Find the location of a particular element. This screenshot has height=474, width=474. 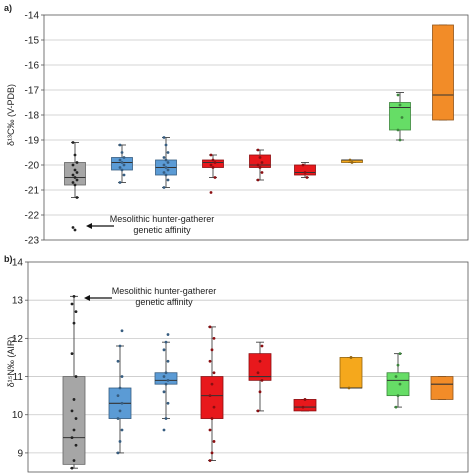

panel-a-tick-label: -16 is located at coordinates (32, 66).